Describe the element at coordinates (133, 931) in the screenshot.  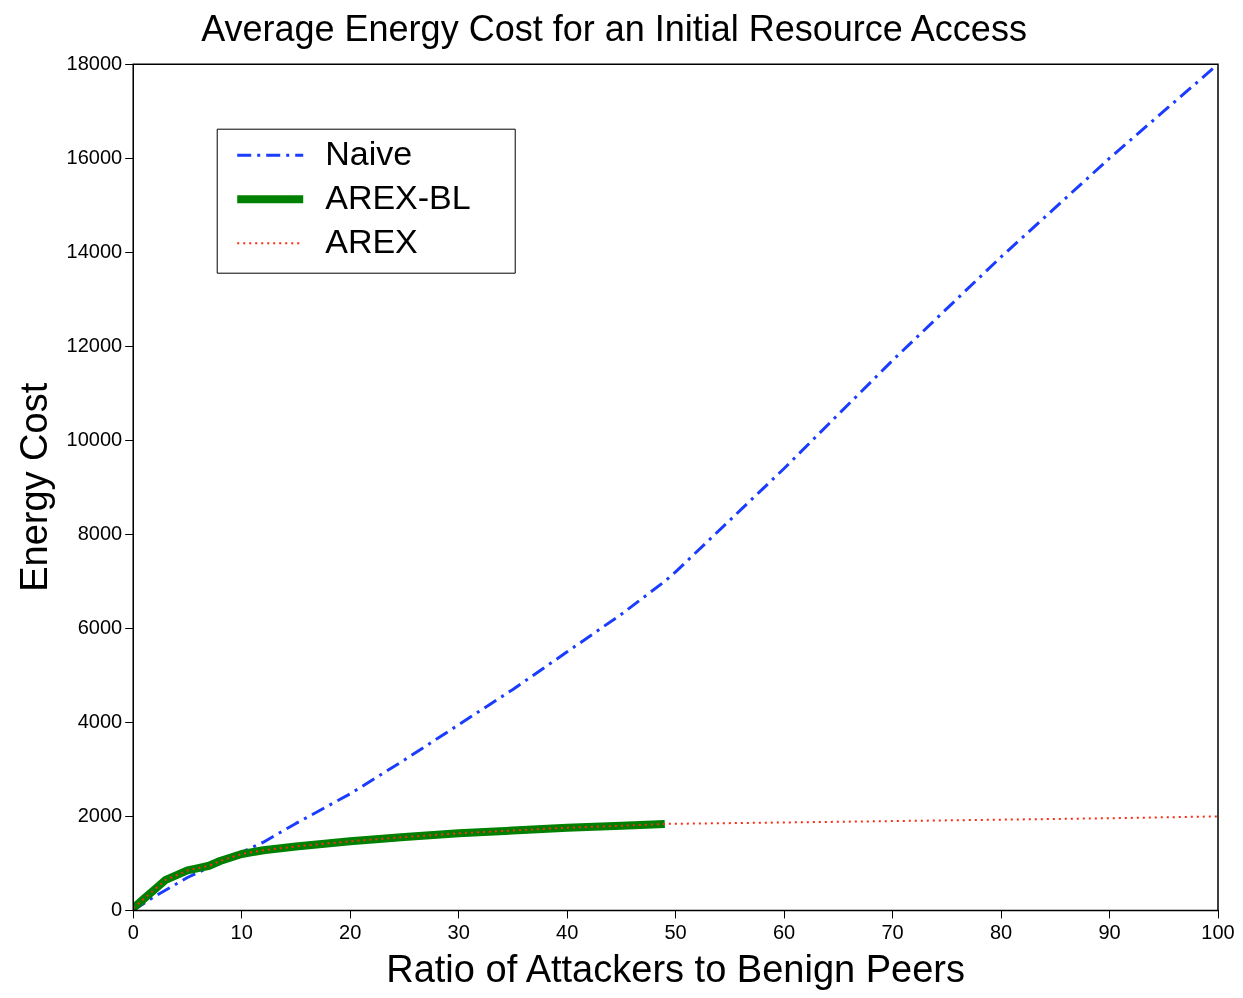
I see `x-tick-label: 0` at that location.